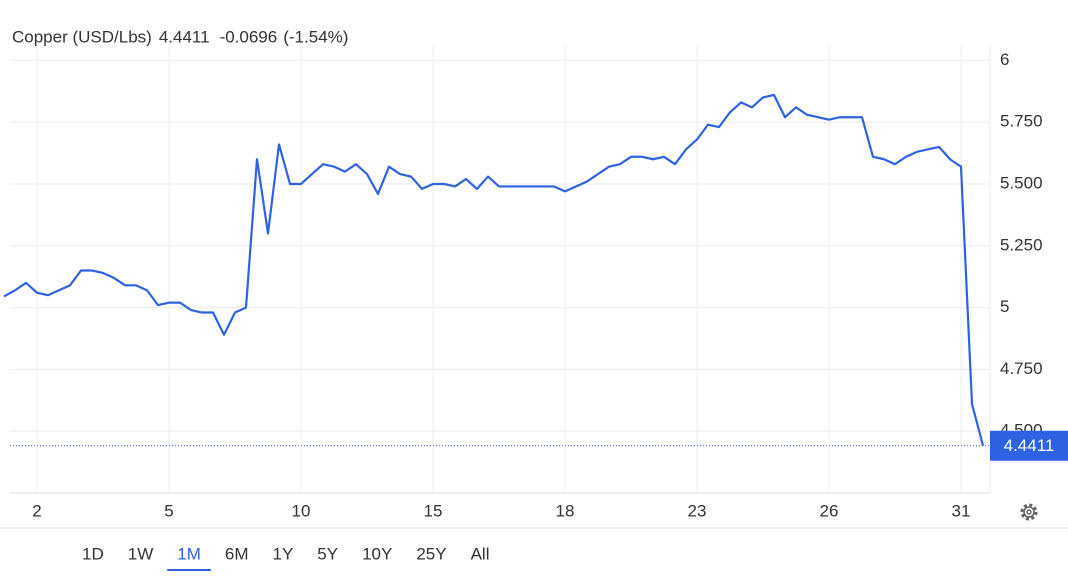  What do you see at coordinates (1029, 512) in the screenshot?
I see `settings-icon` at bounding box center [1029, 512].